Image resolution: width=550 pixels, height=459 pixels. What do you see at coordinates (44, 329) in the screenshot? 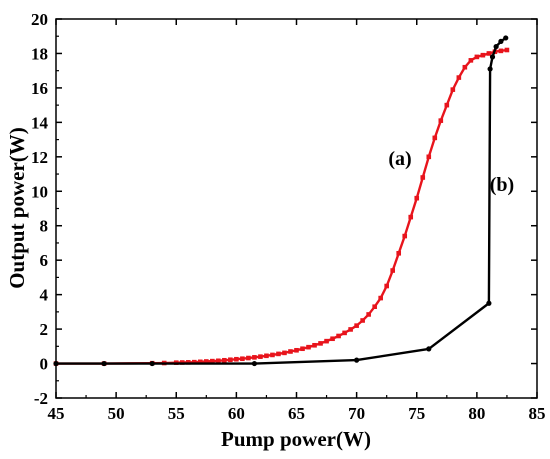
I see `y-tick-label: 2` at bounding box center [44, 329].